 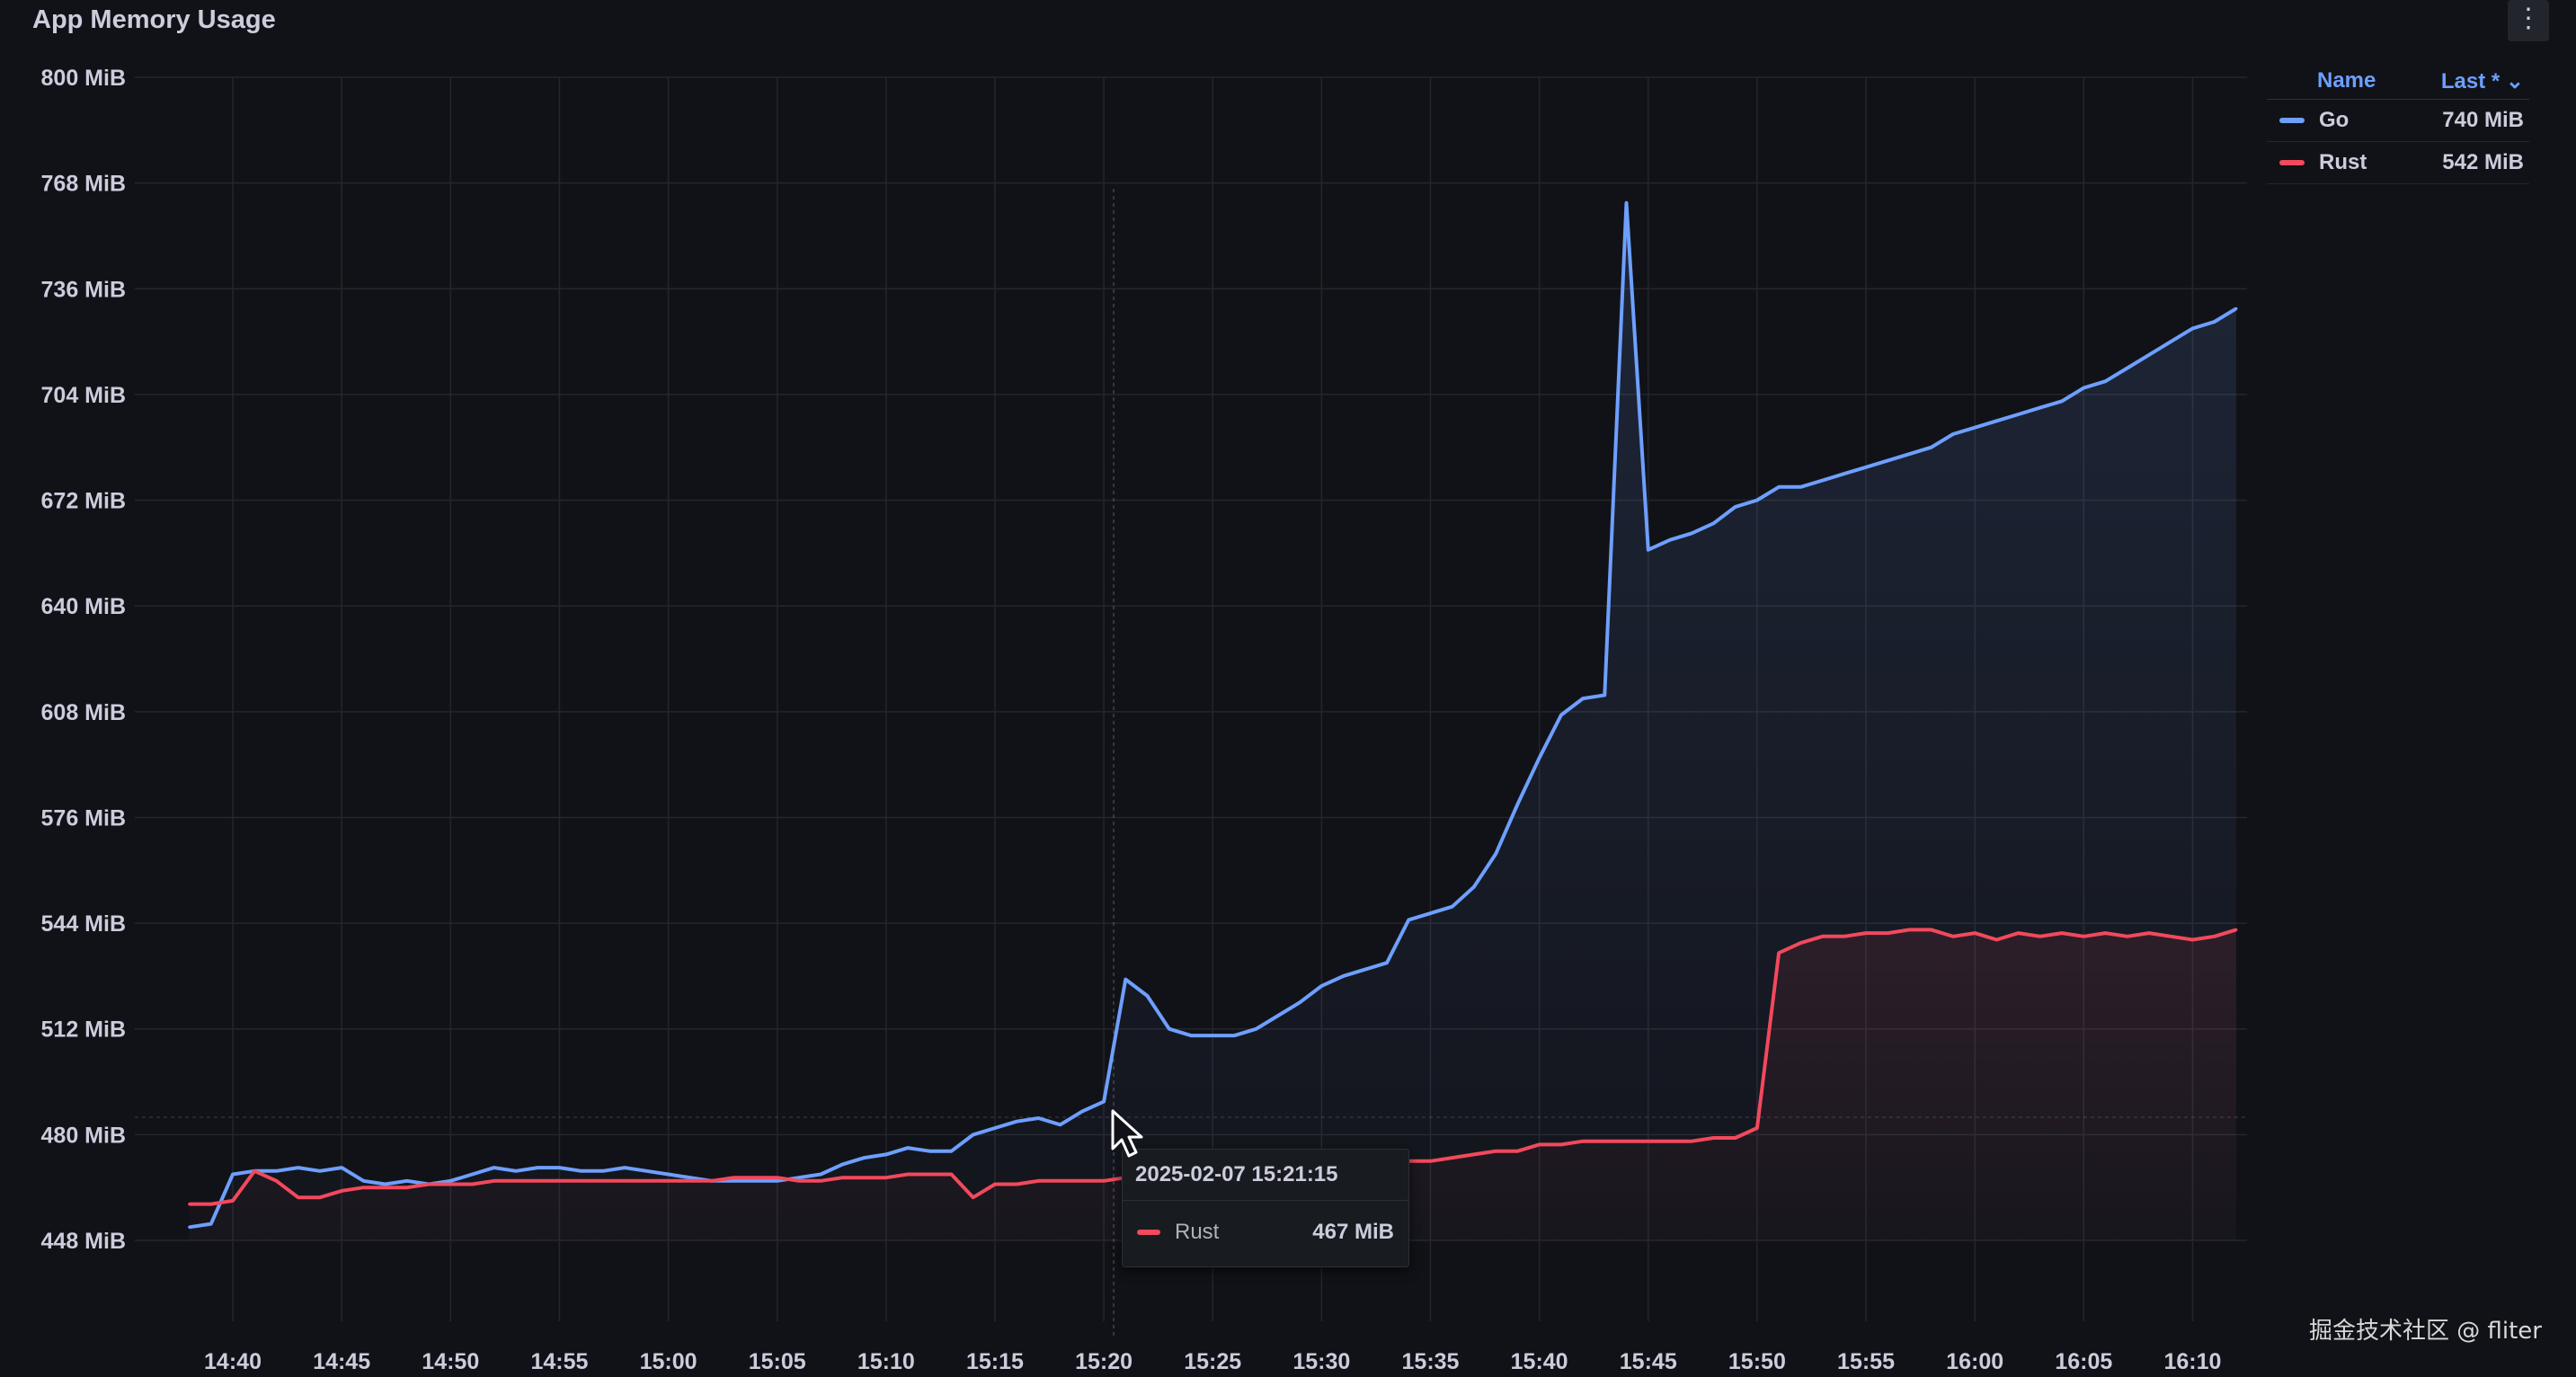 I want to click on x-tick-label: 14:40, so click(x=233, y=1361).